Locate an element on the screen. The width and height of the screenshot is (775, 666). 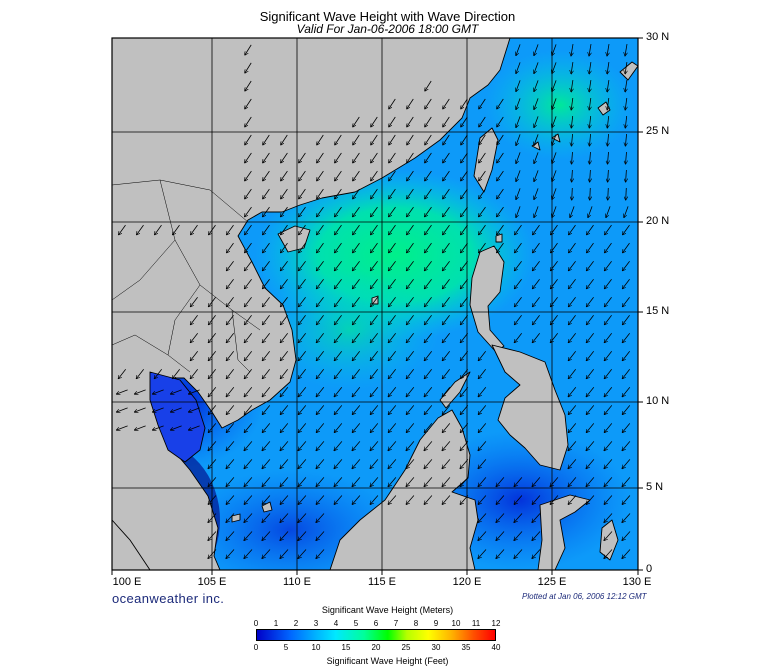
legend-meter-tick: 9 is located at coordinates (436, 623).